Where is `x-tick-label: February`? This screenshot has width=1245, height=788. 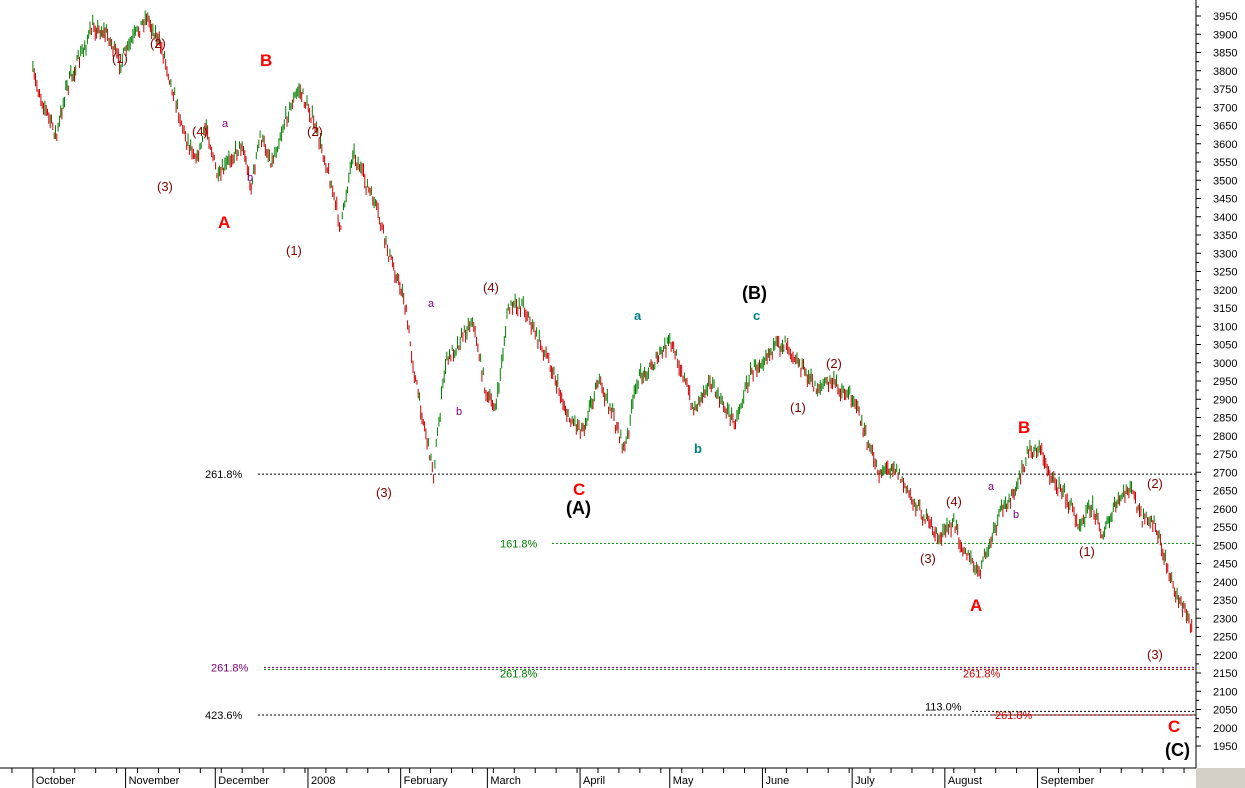 x-tick-label: February is located at coordinates (426, 781).